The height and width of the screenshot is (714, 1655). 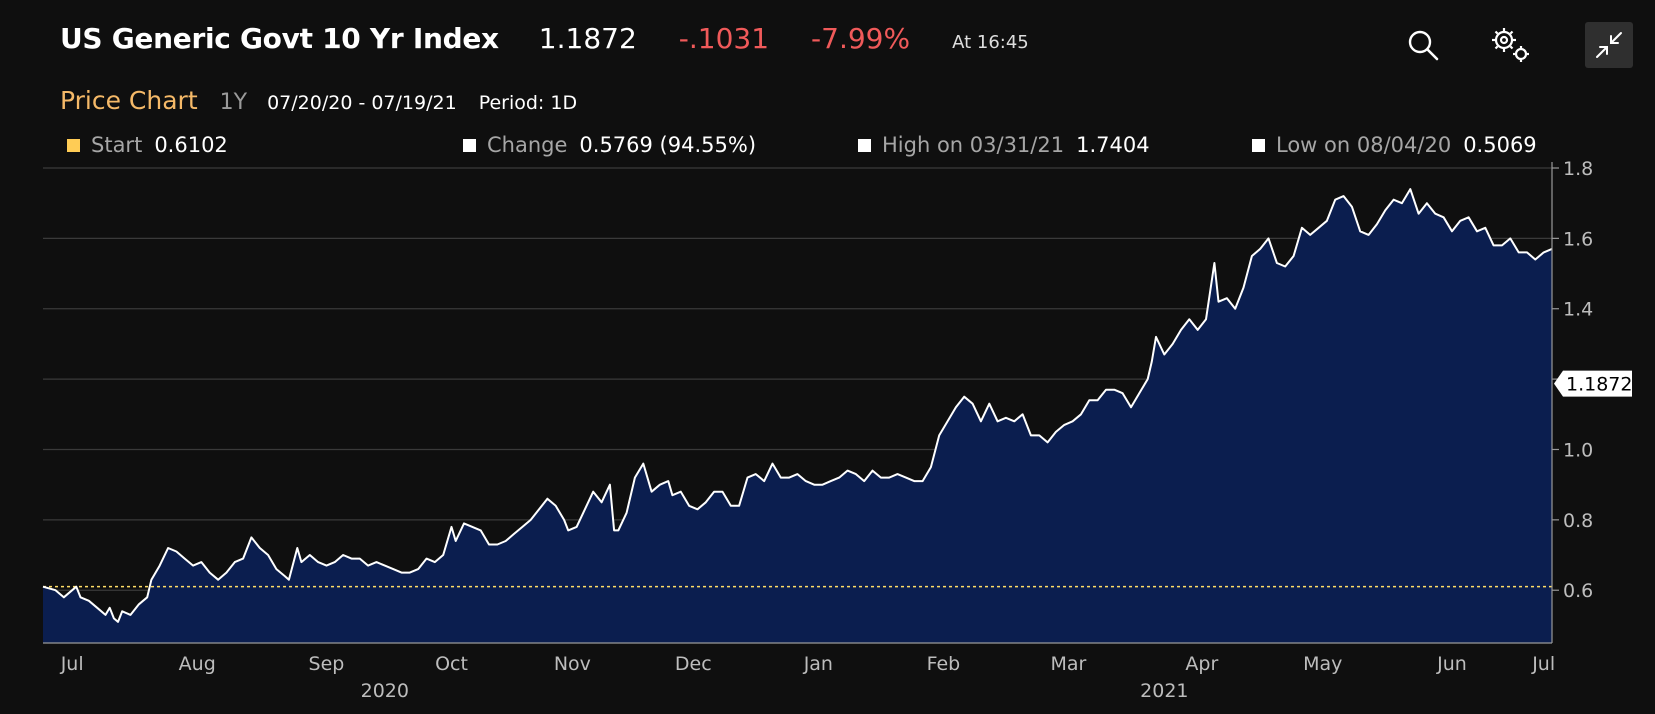 I want to click on change-swatch, so click(x=469, y=145).